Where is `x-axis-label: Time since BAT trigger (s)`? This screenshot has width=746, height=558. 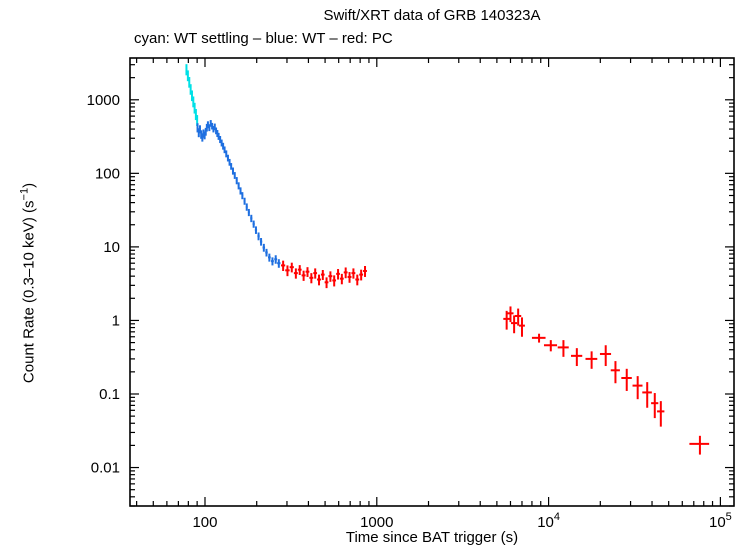
x-axis-label: Time since BAT trigger (s) is located at coordinates (432, 537).